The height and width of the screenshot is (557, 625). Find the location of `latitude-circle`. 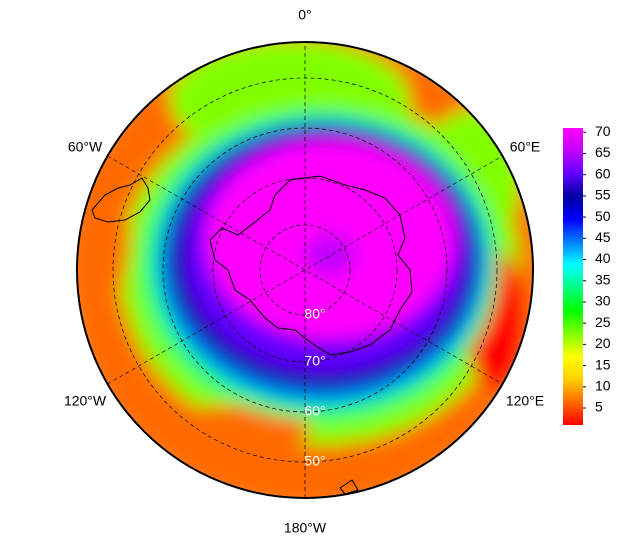

latitude-circle is located at coordinates (305, 270).